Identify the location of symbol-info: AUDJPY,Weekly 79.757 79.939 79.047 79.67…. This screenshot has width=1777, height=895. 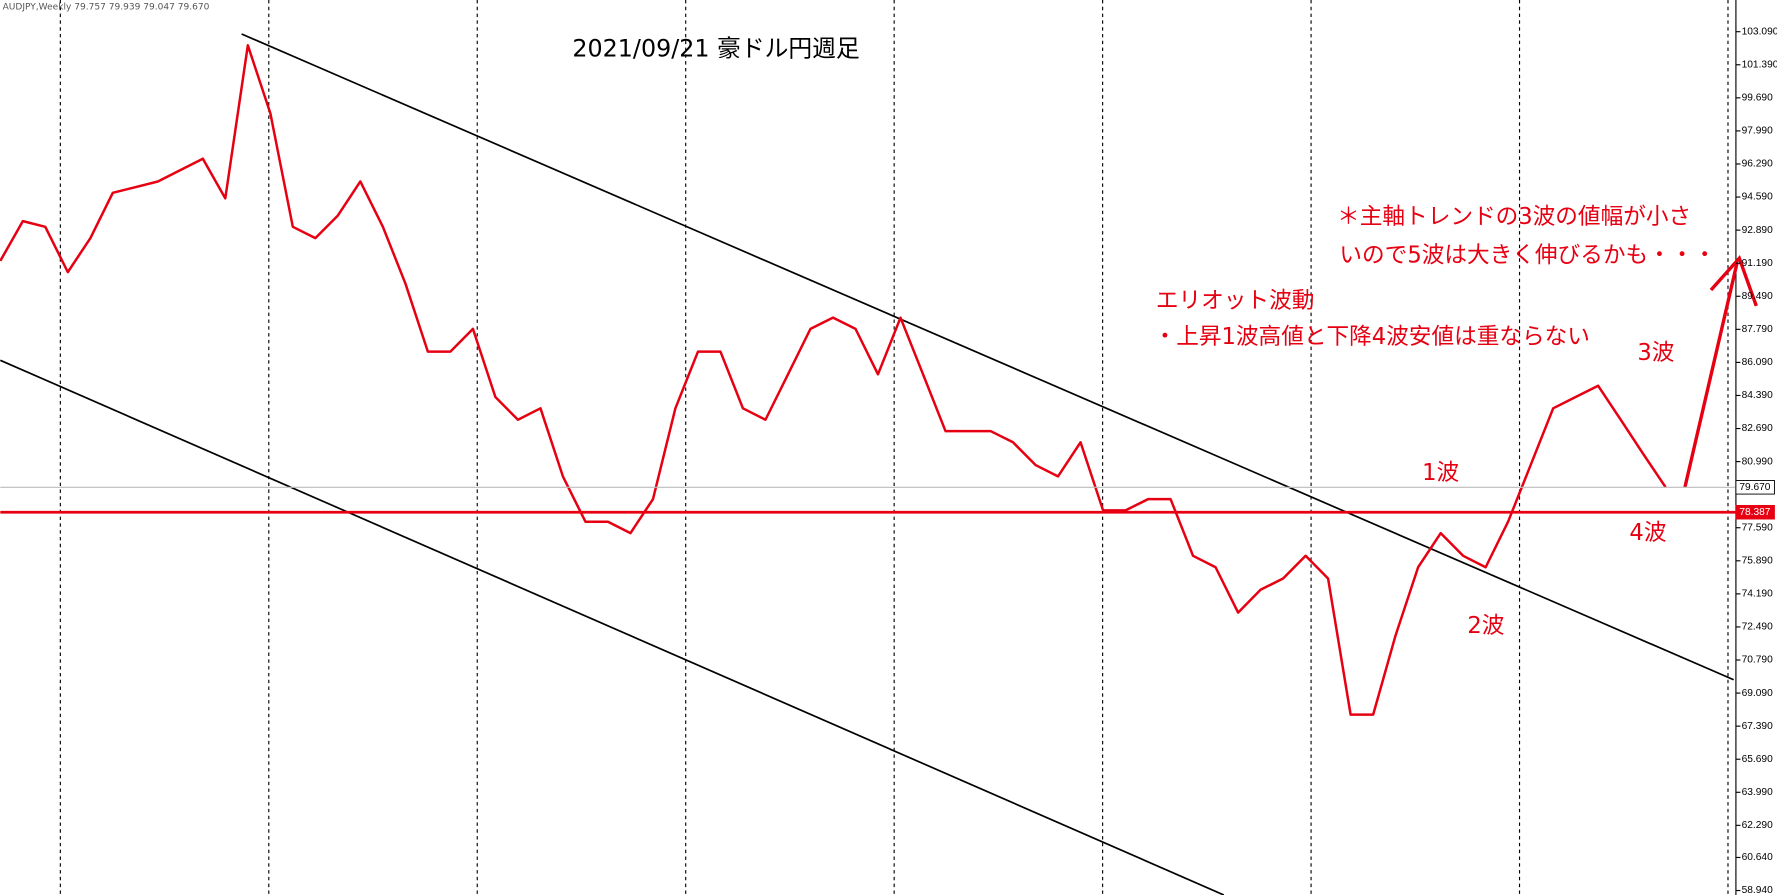
(106, 7).